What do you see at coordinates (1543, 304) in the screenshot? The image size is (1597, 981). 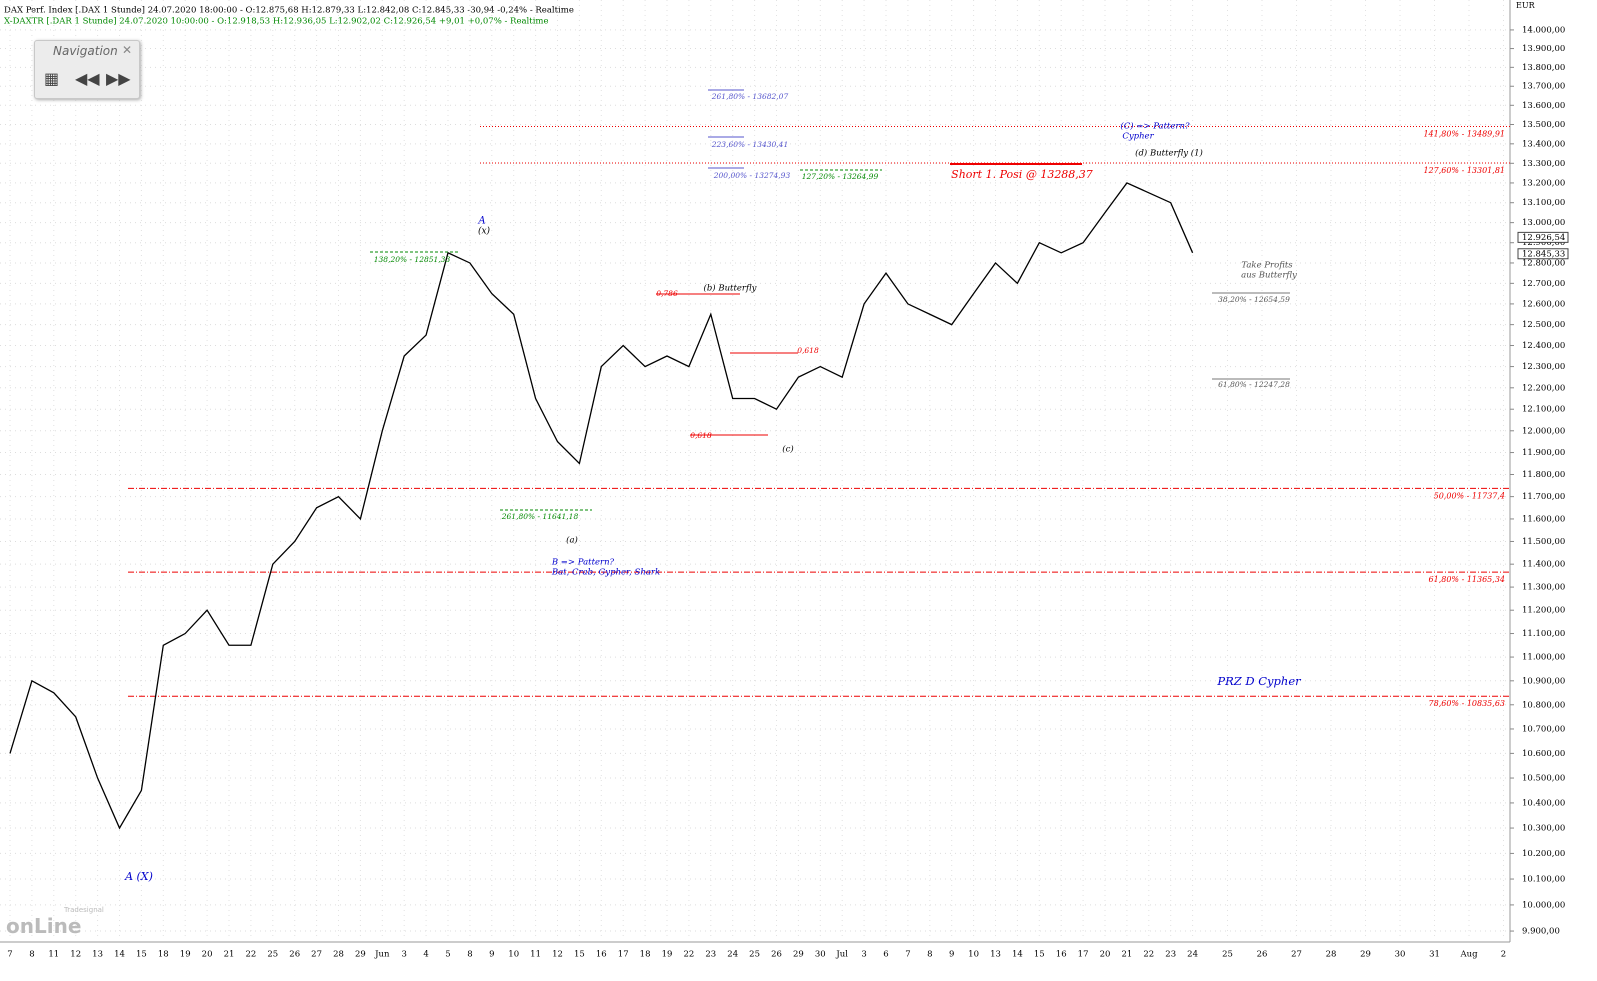 I see `y-tick-label: 12.600,00` at bounding box center [1543, 304].